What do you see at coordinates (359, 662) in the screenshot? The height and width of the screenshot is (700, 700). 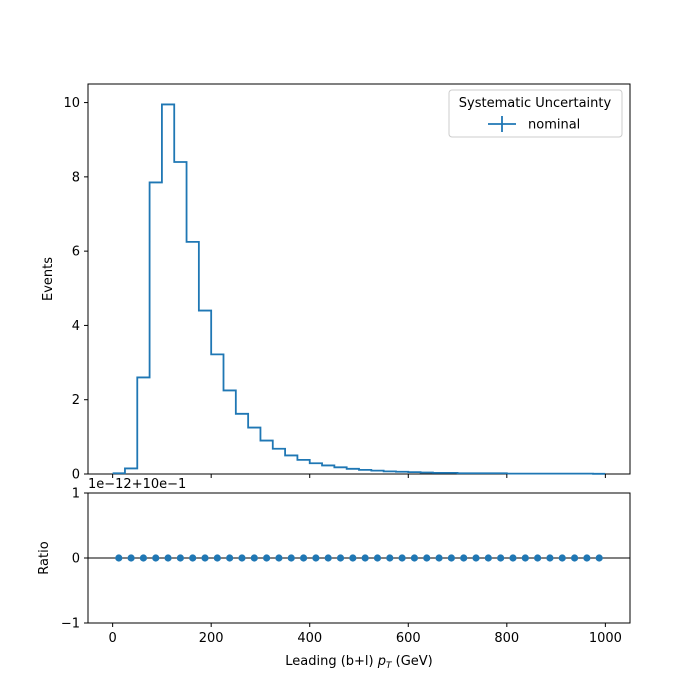 I see `x-axis-label: Leading (b+l) pT (GeV)` at bounding box center [359, 662].